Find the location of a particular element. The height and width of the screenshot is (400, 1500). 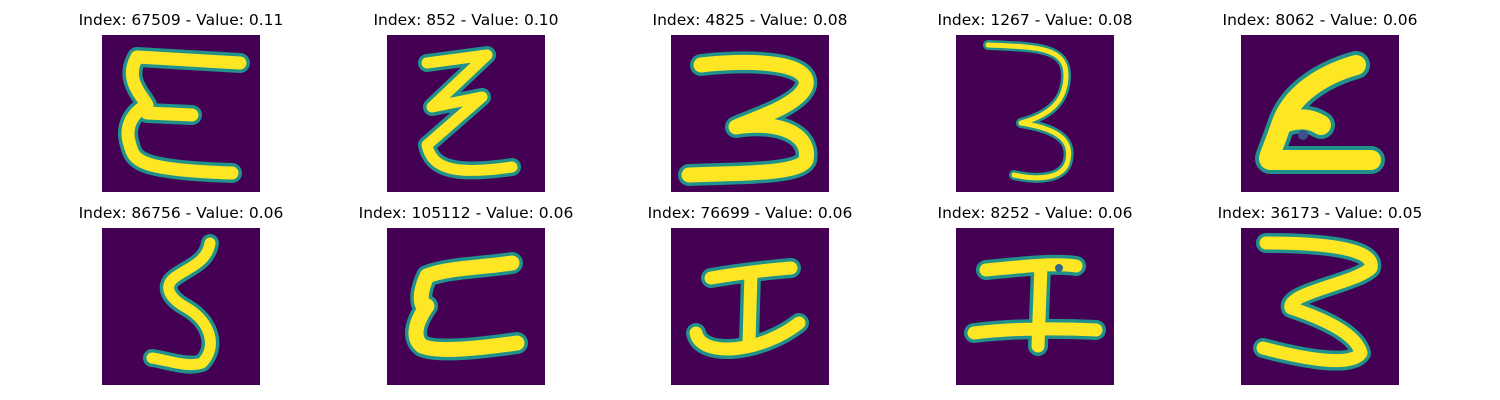

panel-title: Index: 67509 - Value: 0.11 is located at coordinates (181, 20).